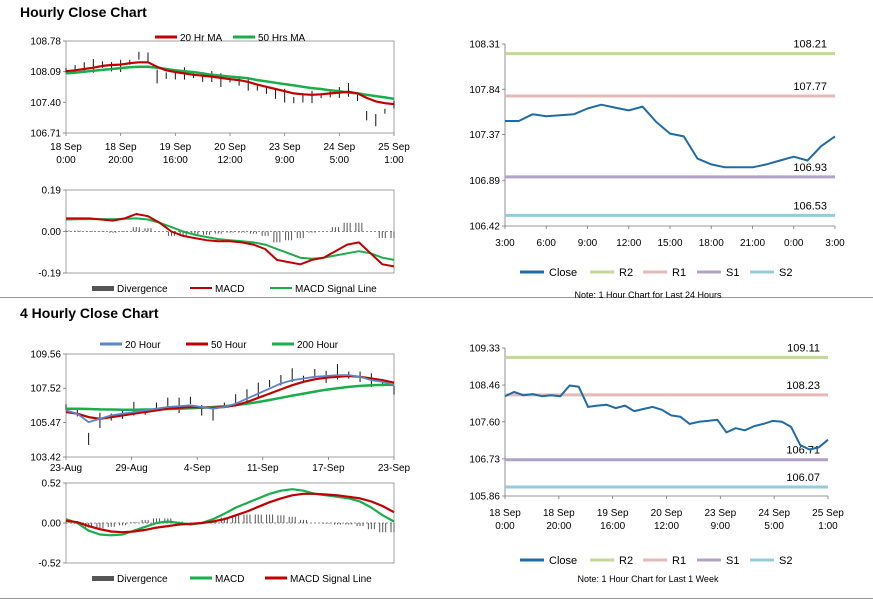 The width and height of the screenshot is (873, 601). What do you see at coordinates (679, 273) in the screenshot?
I see `hourly-pivot-legend-r1-label: R1` at bounding box center [679, 273].